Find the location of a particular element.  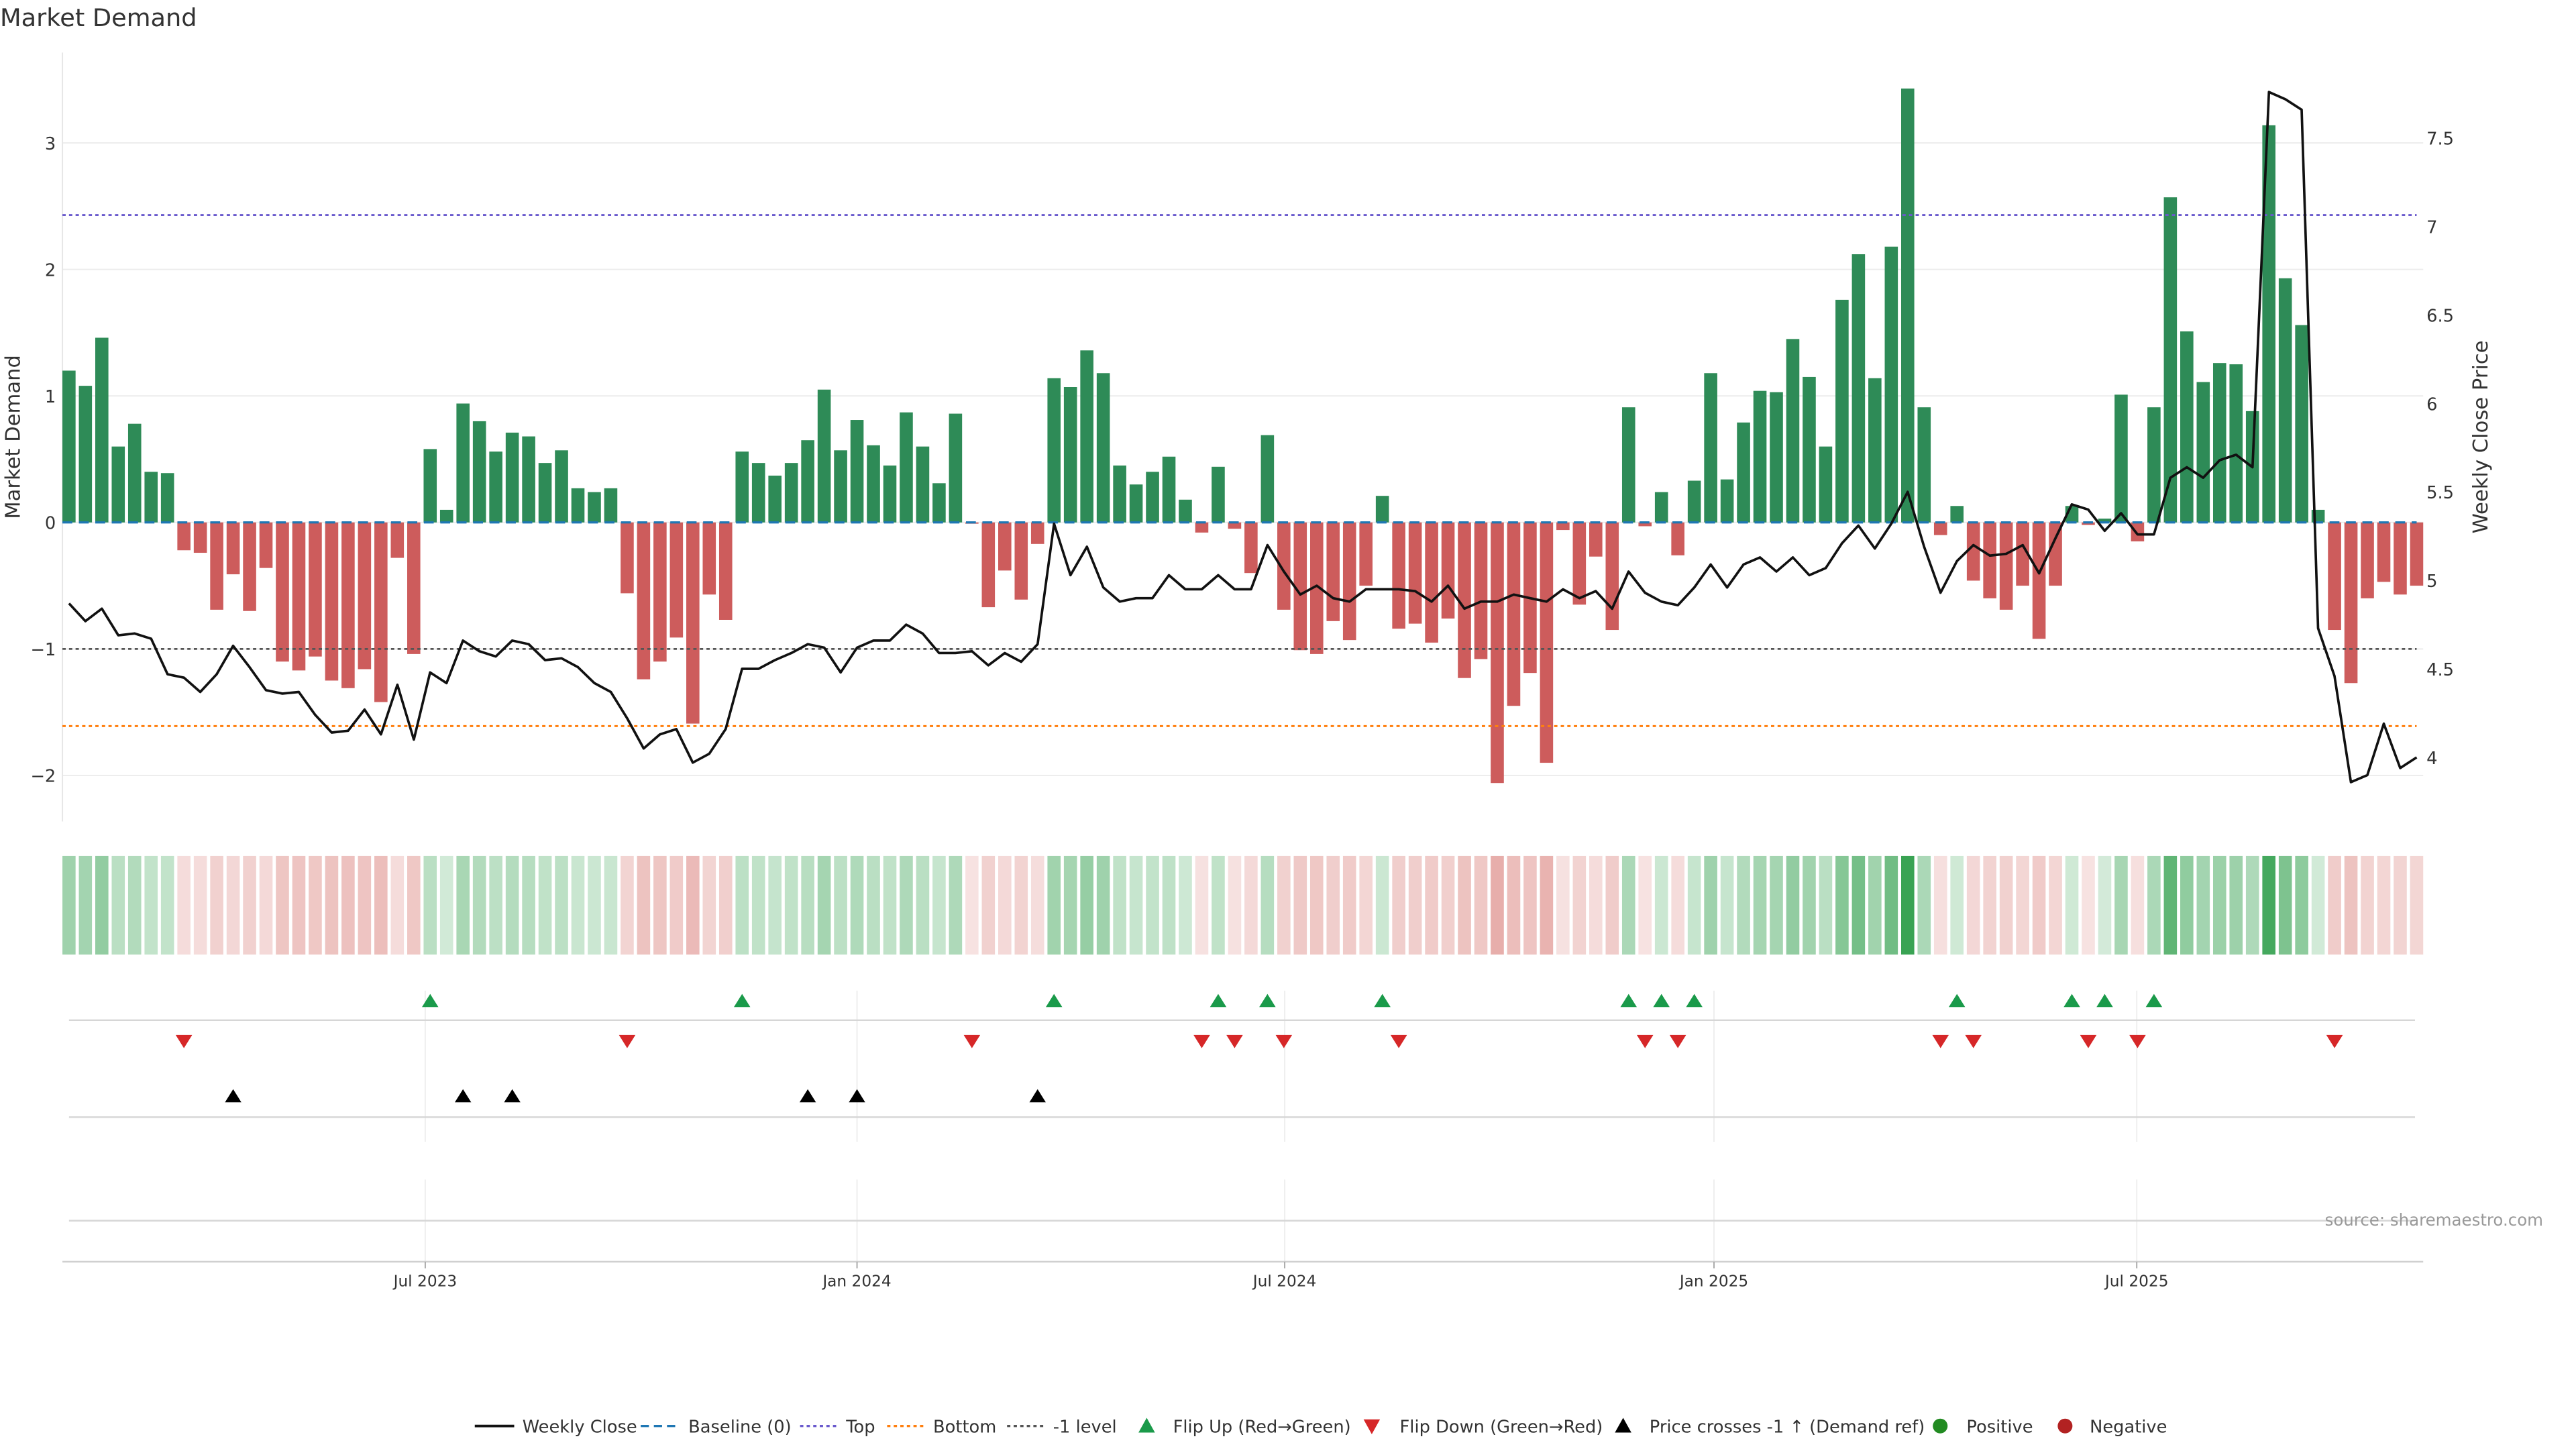

legend-item-minus-one: -1 level is located at coordinates (1062, 1427).